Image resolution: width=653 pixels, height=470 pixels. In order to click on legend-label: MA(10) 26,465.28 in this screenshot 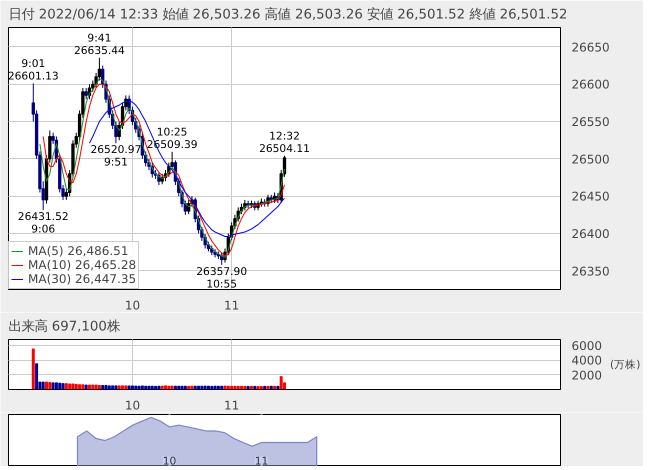, I will do `click(82, 265)`.